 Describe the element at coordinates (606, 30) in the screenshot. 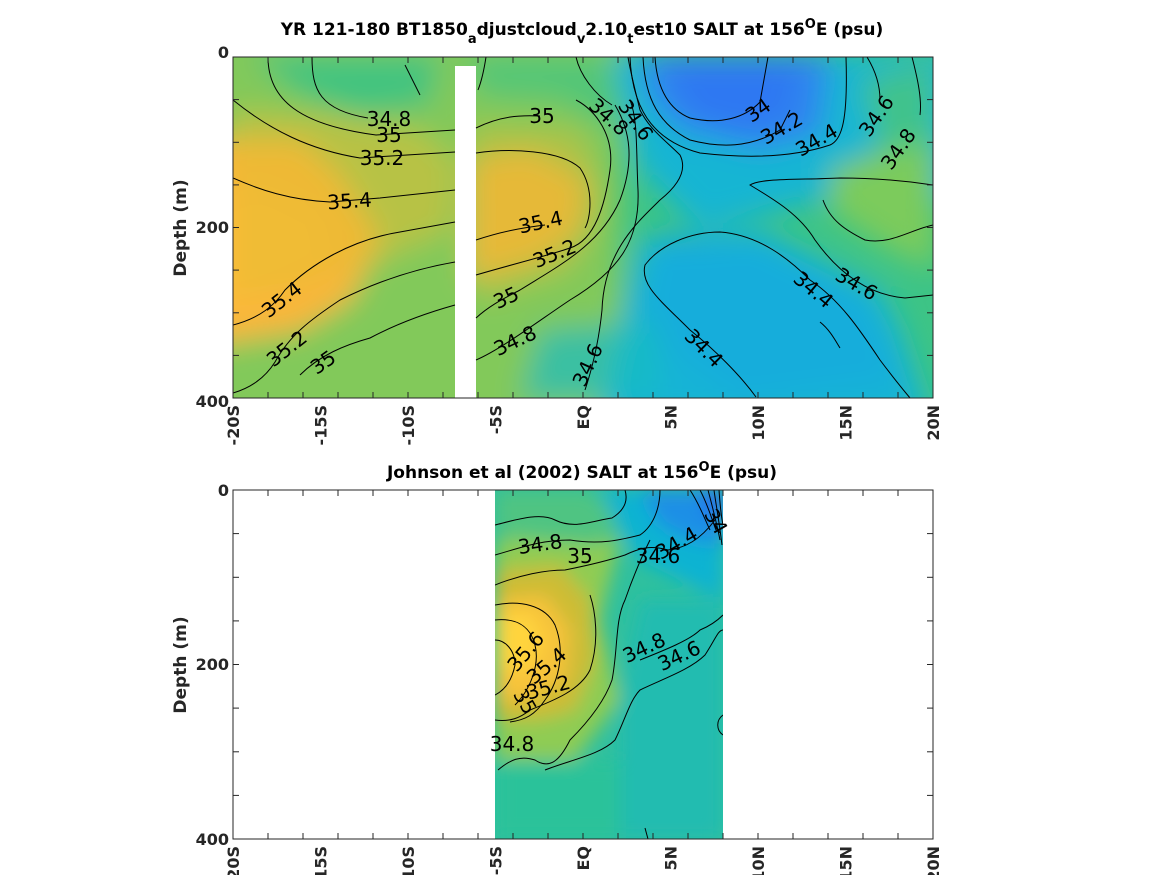

I see `title-part: 2.10` at that location.